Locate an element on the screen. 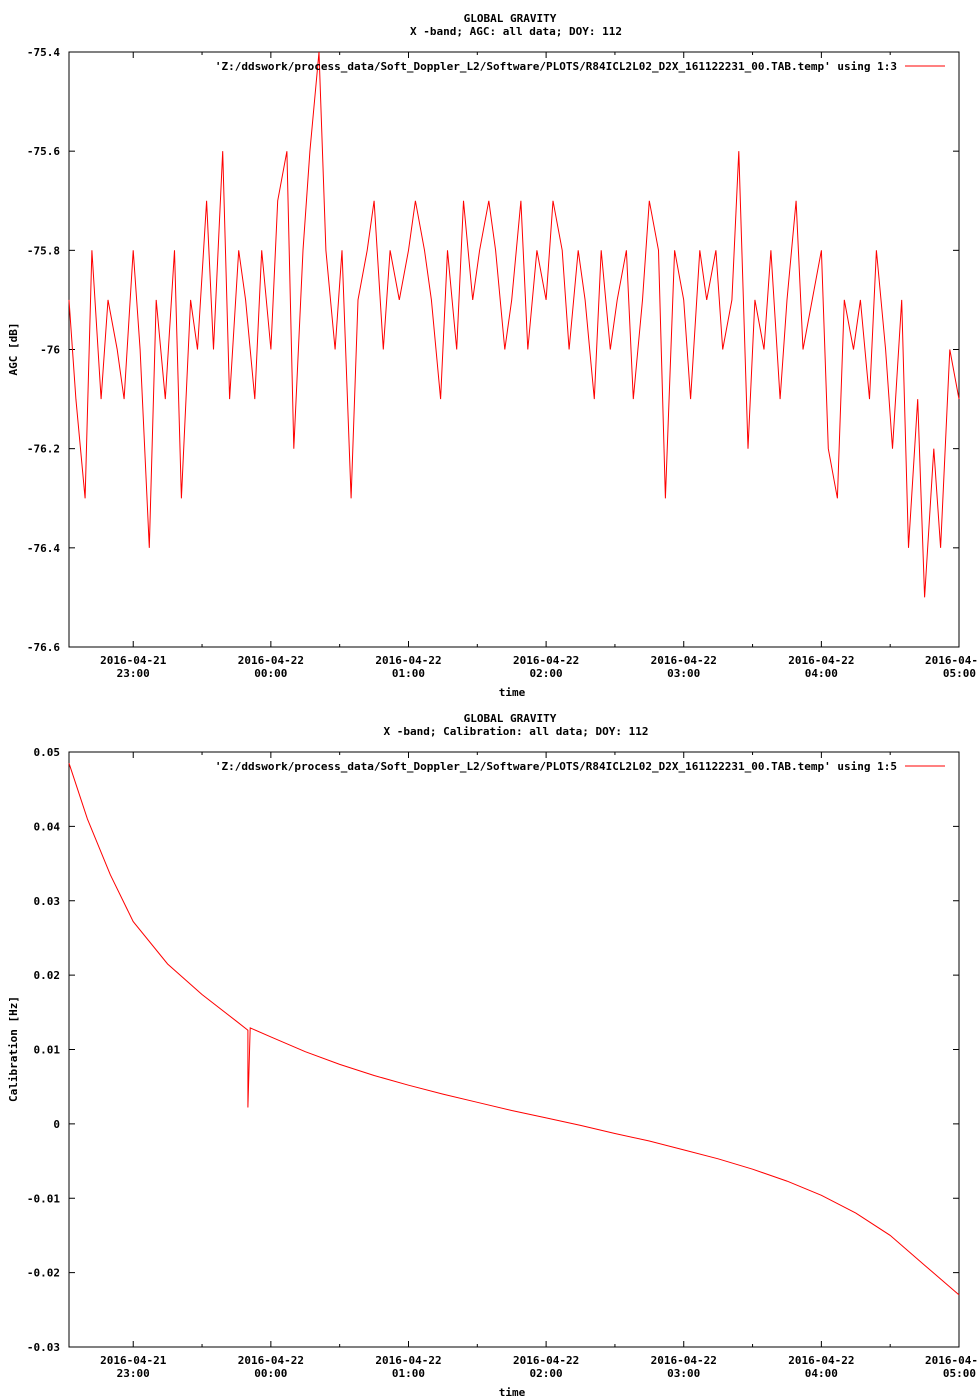  calibration-chart-y-tick-label: -0.01 is located at coordinates (43, 1198).